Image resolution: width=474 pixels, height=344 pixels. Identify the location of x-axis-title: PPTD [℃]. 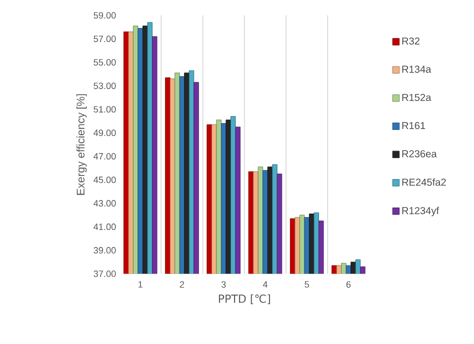
(244, 299).